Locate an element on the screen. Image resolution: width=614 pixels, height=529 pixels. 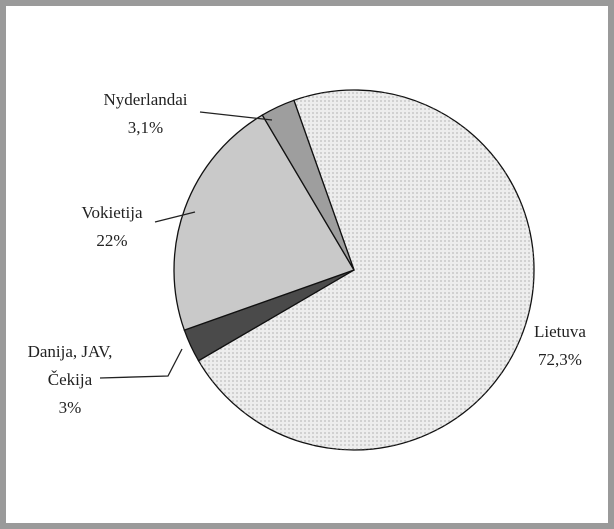
value-label: 72,3% is located at coordinates (560, 359).